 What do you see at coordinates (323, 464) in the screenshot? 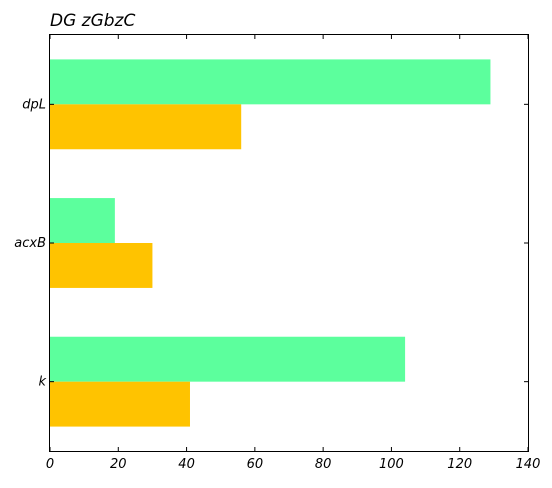
I see `x-tick-label-80: 80` at bounding box center [323, 464].